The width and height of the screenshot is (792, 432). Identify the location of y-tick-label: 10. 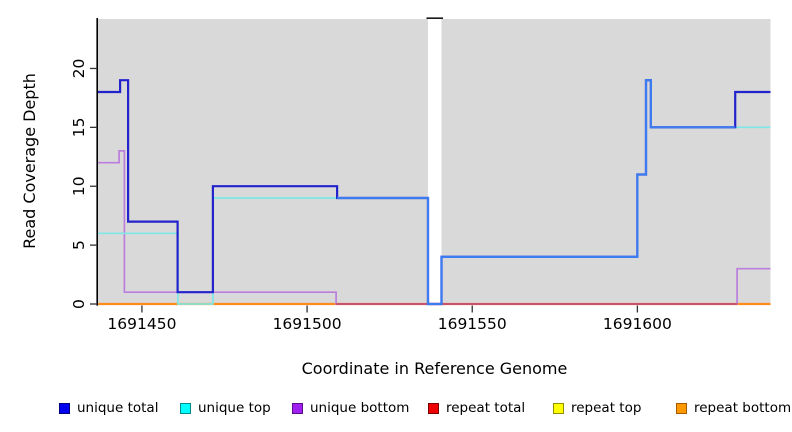
(79, 186).